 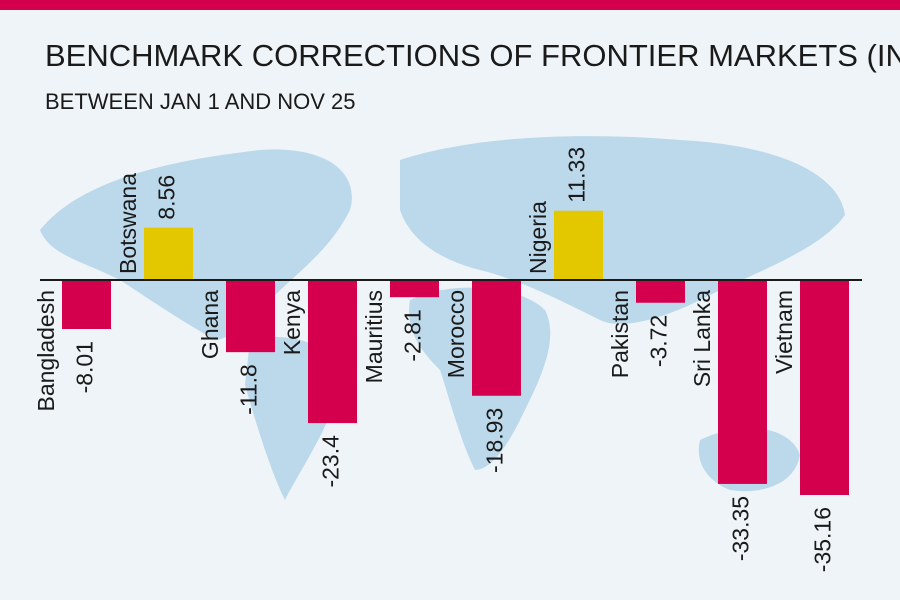 What do you see at coordinates (46, 351) in the screenshot?
I see `category-label: Bangladesh` at bounding box center [46, 351].